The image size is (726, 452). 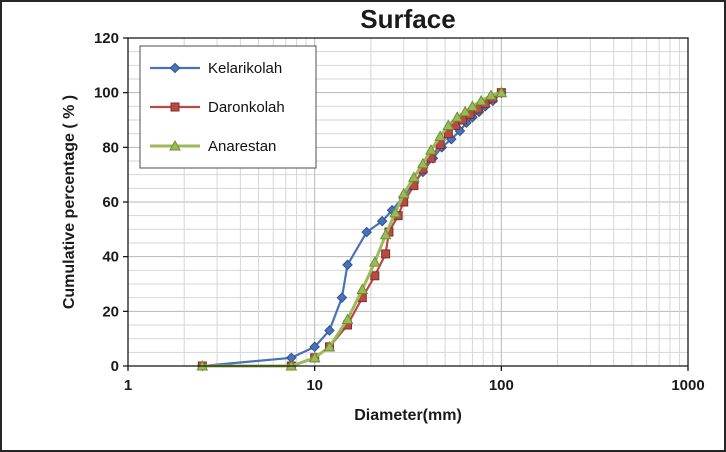 I want to click on y-tick-label: 20, so click(x=110, y=311).